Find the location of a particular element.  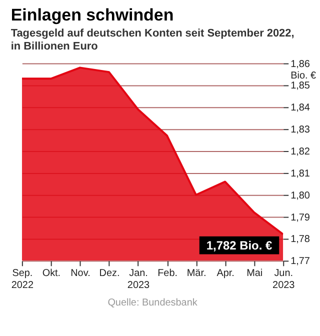

x-tick-label: Okt. is located at coordinates (51, 274).